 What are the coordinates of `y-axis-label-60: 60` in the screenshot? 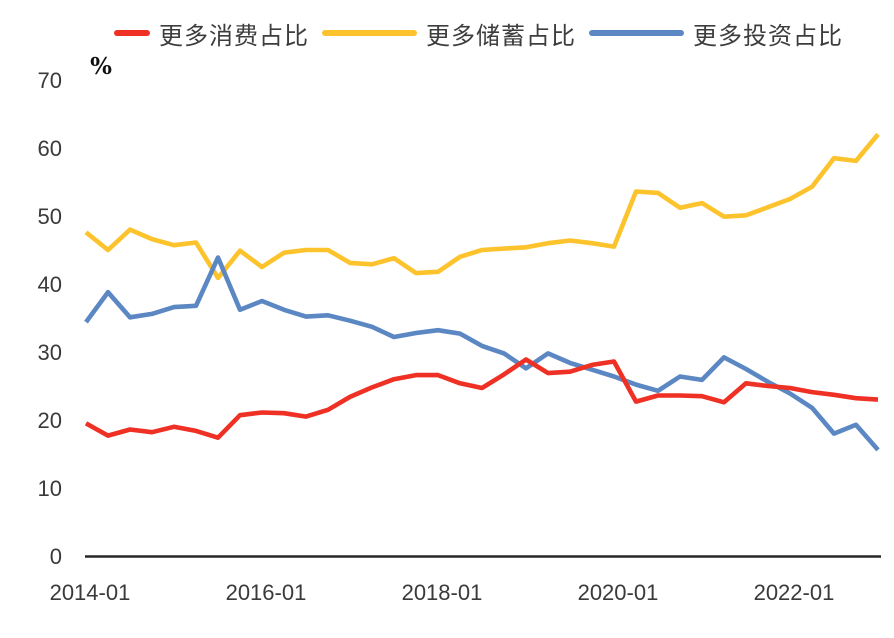 It's located at (50, 148).